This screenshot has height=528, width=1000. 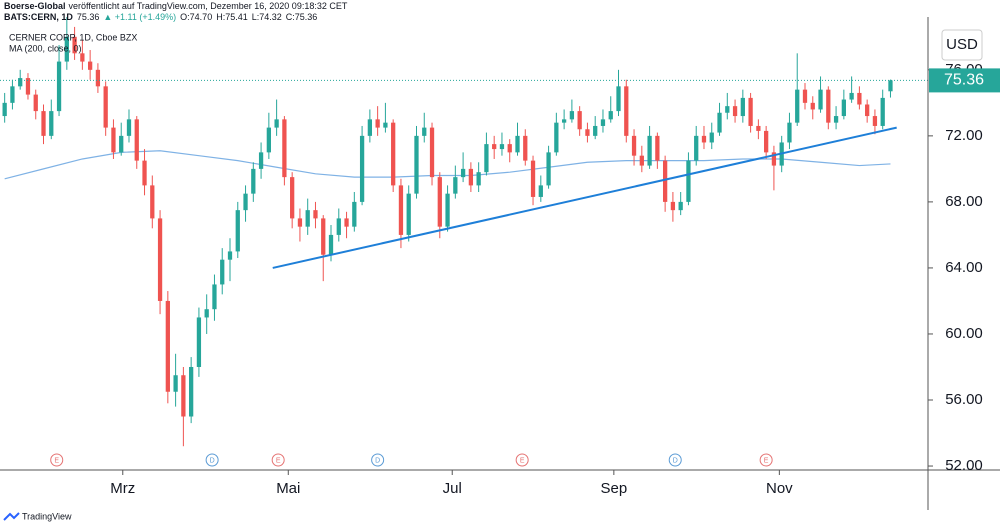 I want to click on last: 75.36, so click(x=88, y=17).